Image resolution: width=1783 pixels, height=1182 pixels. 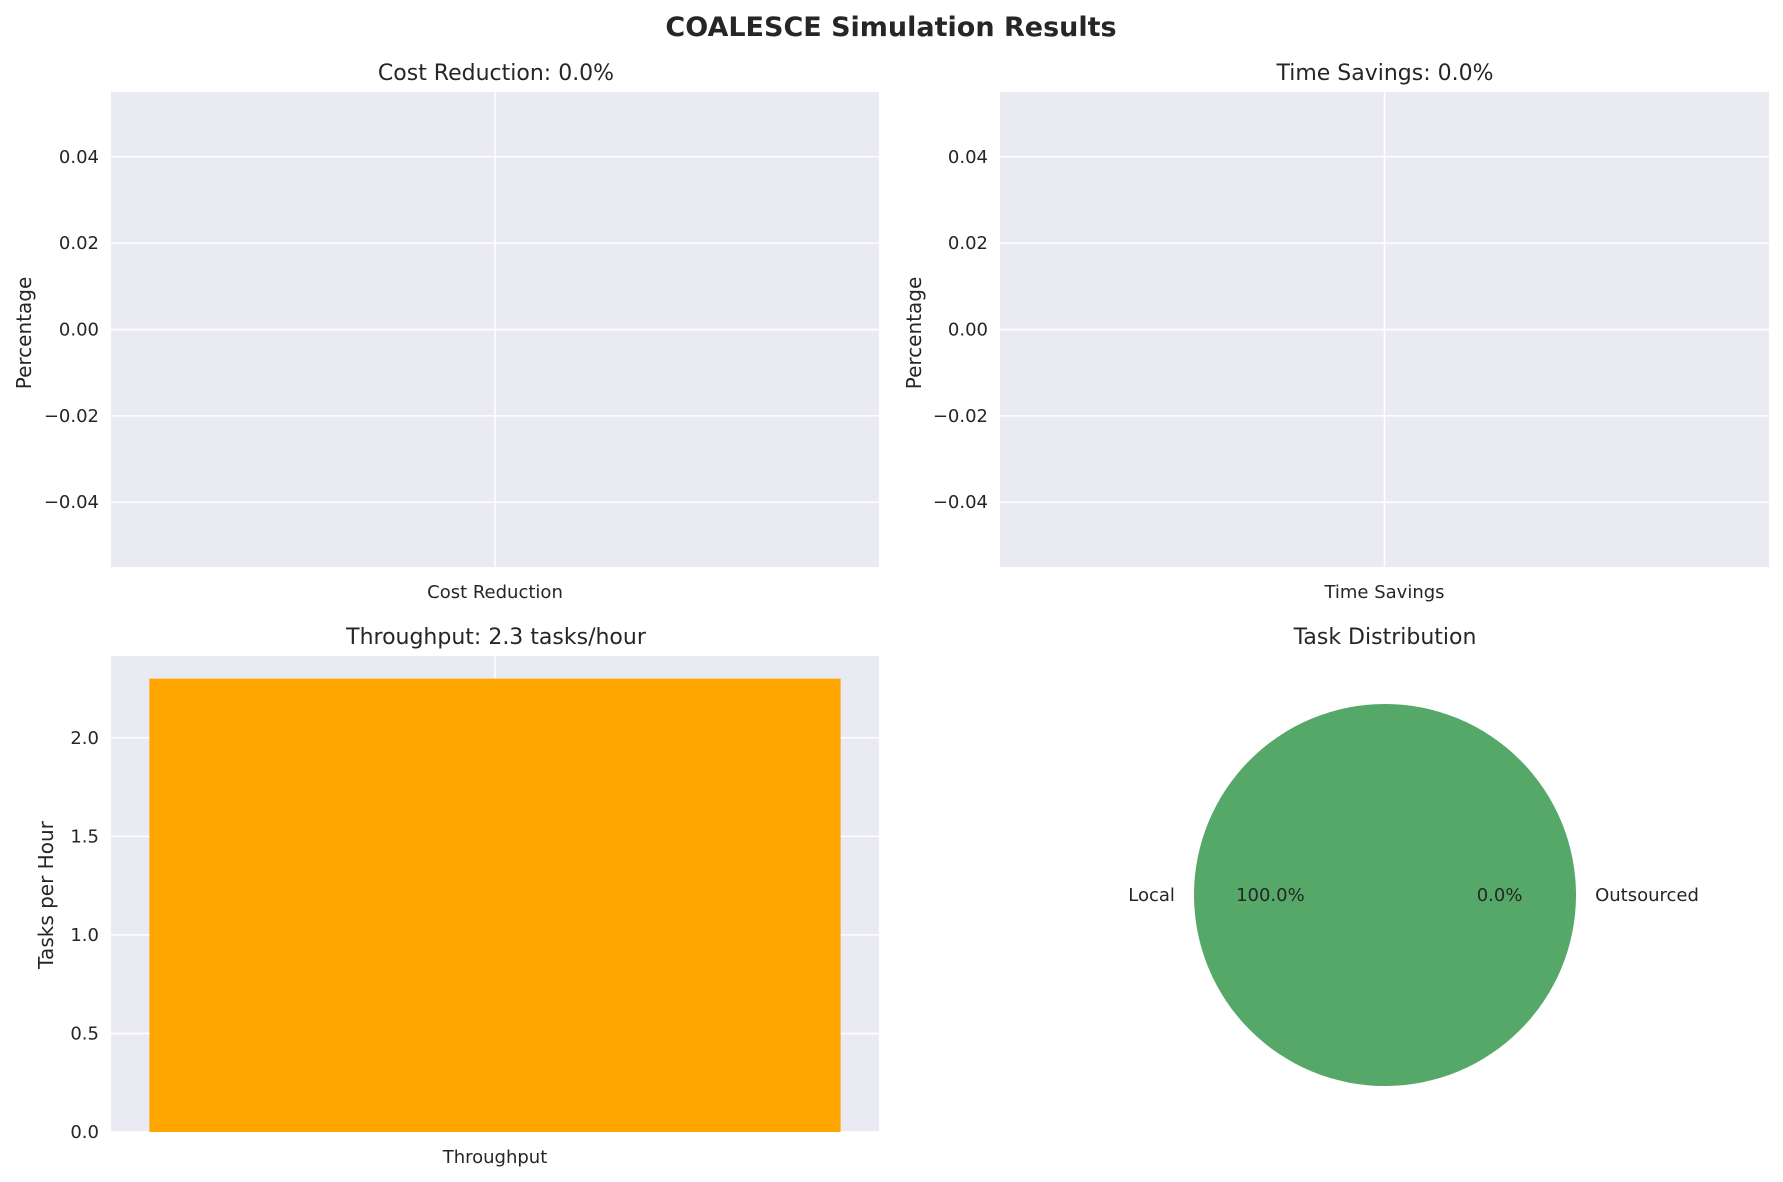 I want to click on throughput-title: Throughput: 2.3 tasks/hour, so click(x=496, y=637).